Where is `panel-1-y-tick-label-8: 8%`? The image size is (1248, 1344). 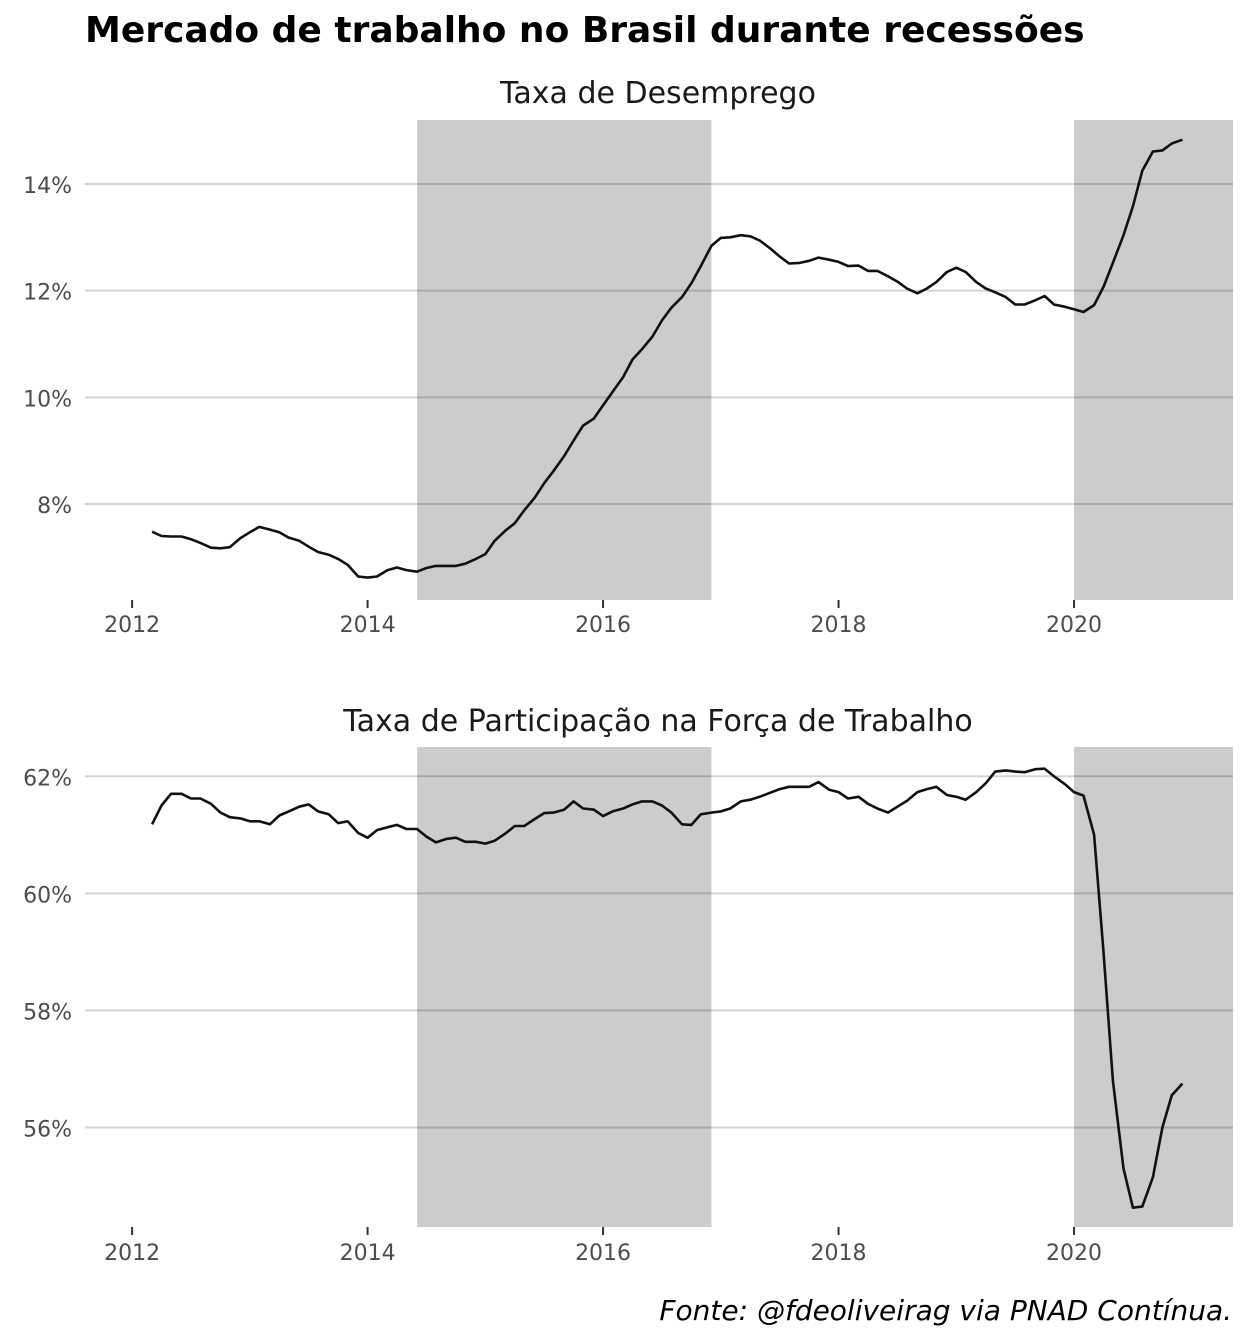
panel-1-y-tick-label-8: 8% is located at coordinates (54, 506).